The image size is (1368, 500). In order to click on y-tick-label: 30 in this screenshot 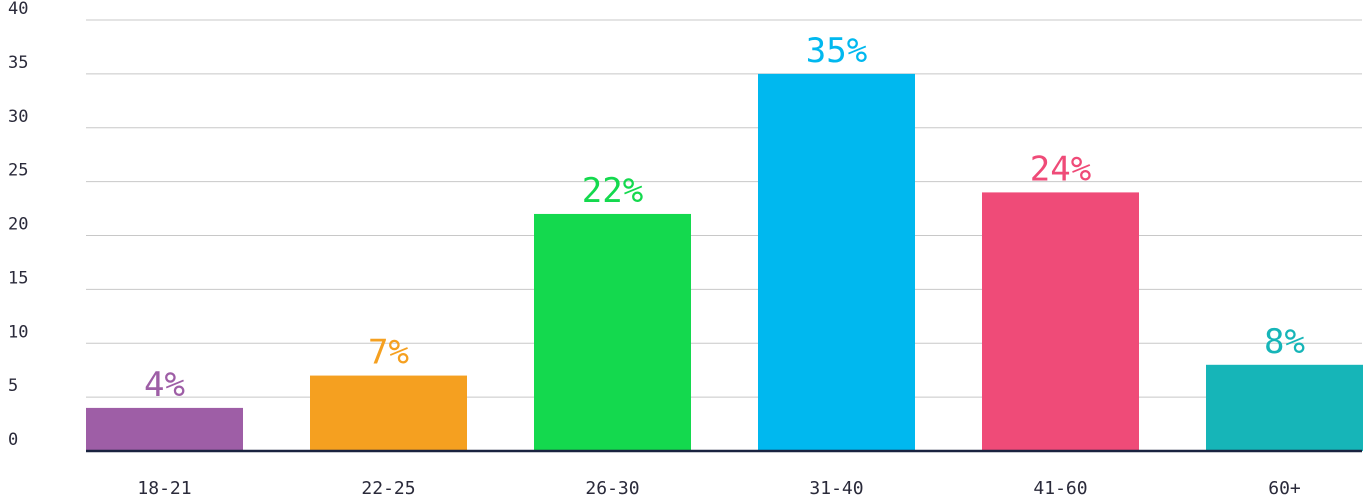, I will do `click(18, 117)`.